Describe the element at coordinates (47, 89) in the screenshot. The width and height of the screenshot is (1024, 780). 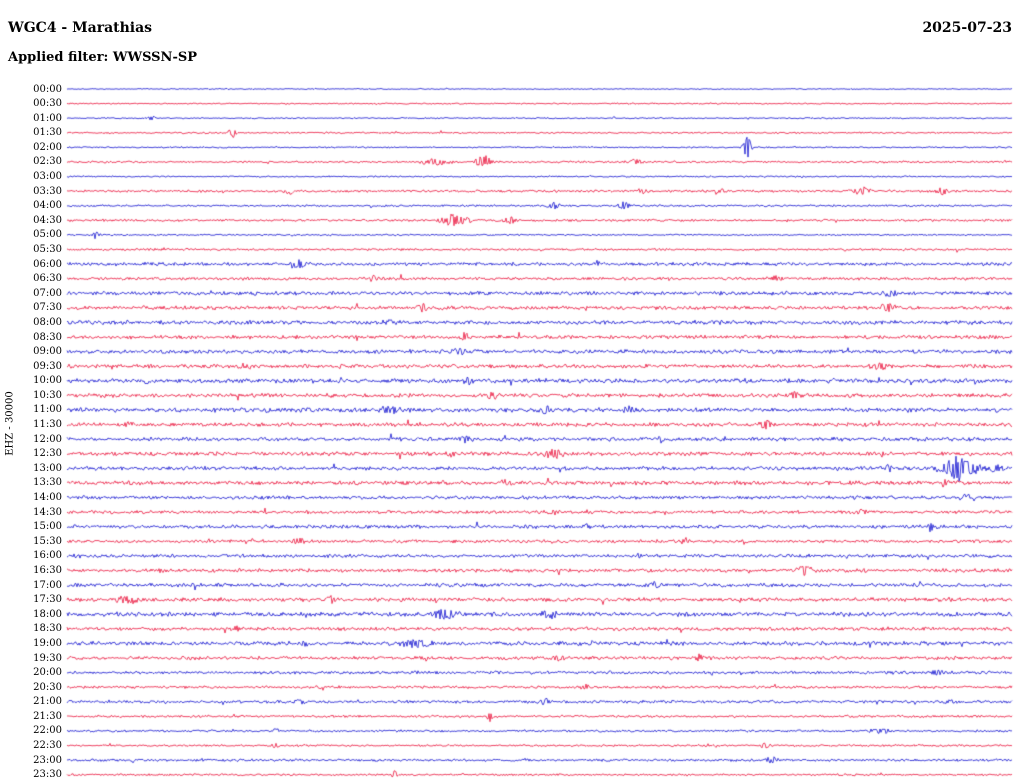
I see `time-label-0000: 00:00` at that location.